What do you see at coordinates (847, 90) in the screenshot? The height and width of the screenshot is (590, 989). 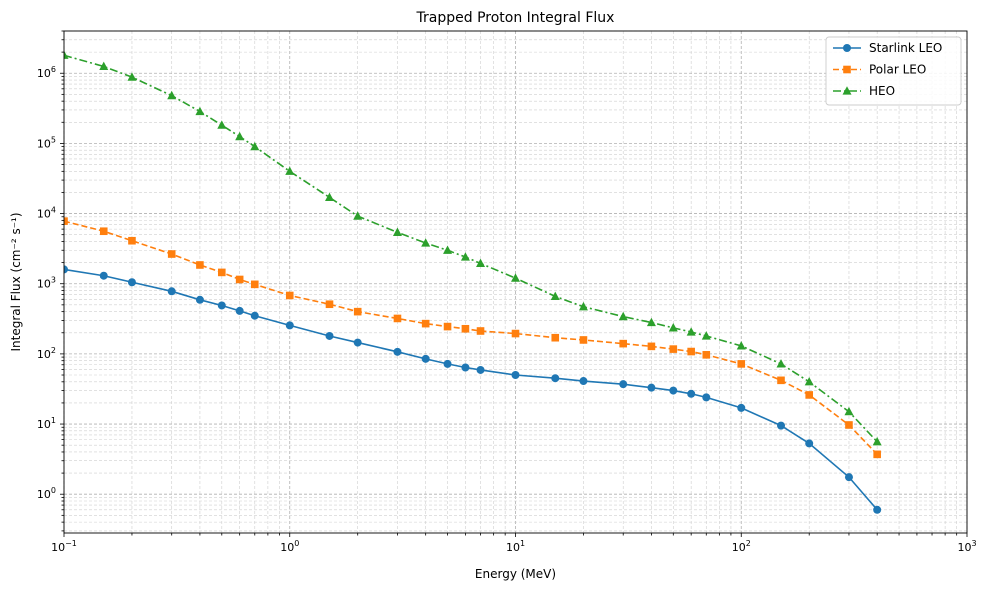 I see `legend-marker-heo` at bounding box center [847, 90].